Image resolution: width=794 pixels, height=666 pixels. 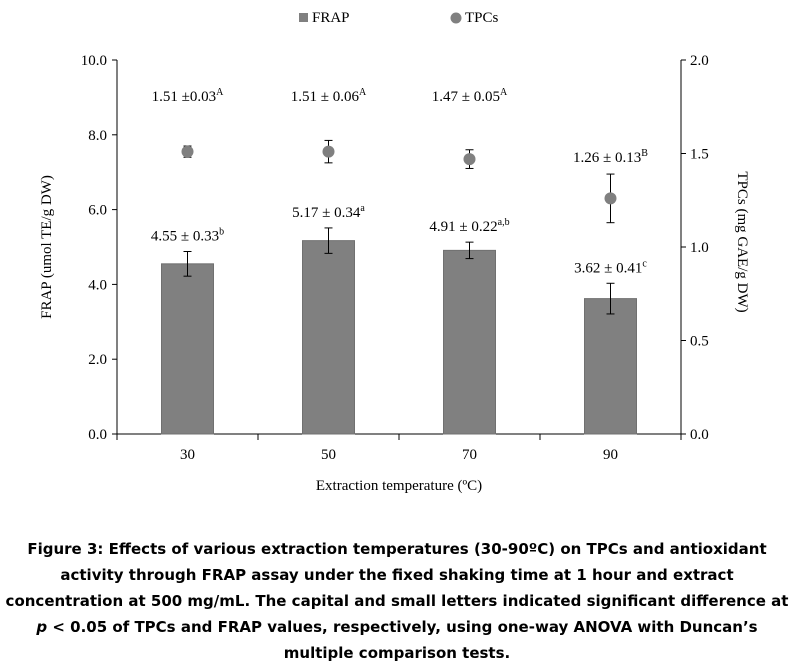 I want to click on y-tick-label-left: 2.0, so click(x=97, y=360).